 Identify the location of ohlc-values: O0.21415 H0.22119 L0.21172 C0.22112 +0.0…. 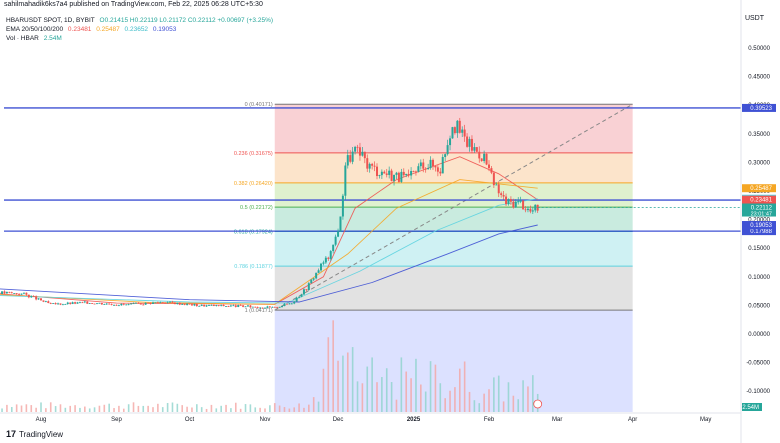
(186, 20).